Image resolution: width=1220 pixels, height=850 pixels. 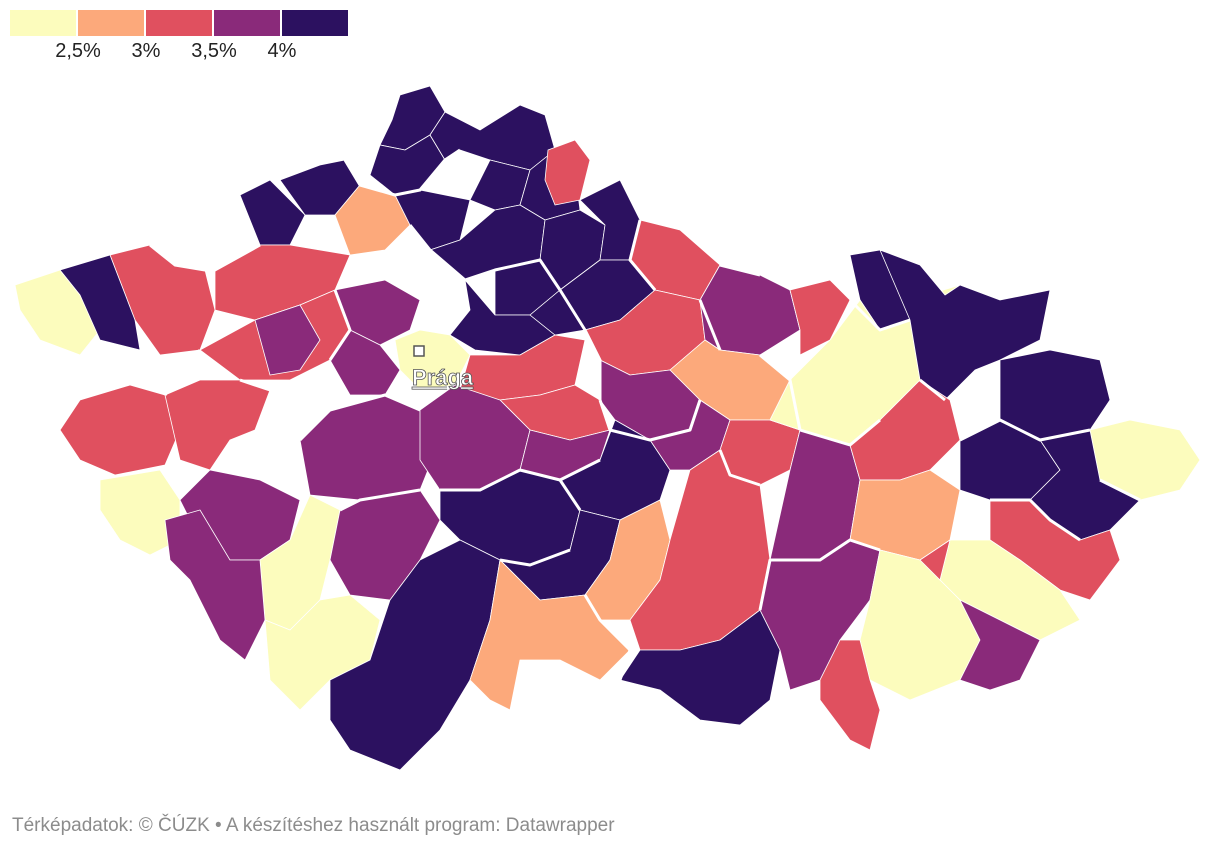 I want to click on district-rakovnik, so click(x=287, y=340).